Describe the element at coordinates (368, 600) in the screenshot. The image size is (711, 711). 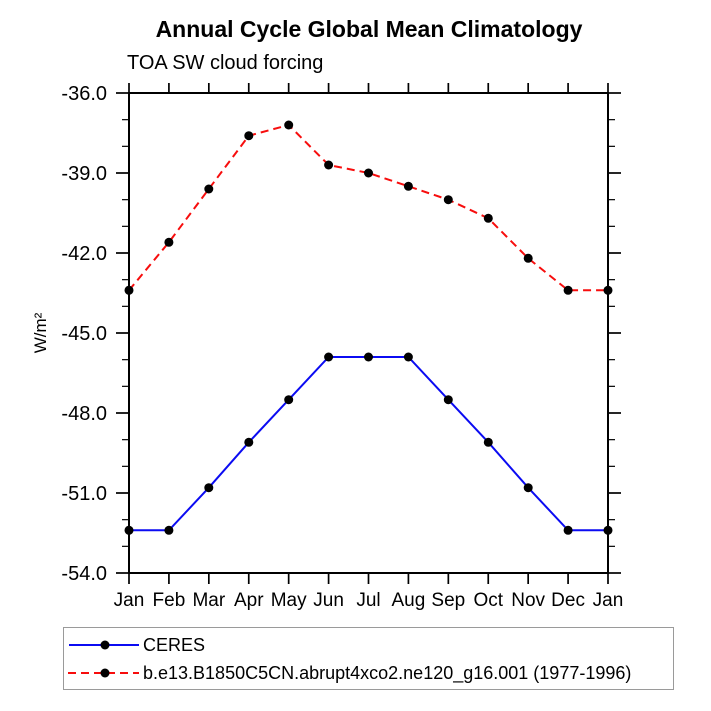
I see `x-tick-label: Jul` at that location.